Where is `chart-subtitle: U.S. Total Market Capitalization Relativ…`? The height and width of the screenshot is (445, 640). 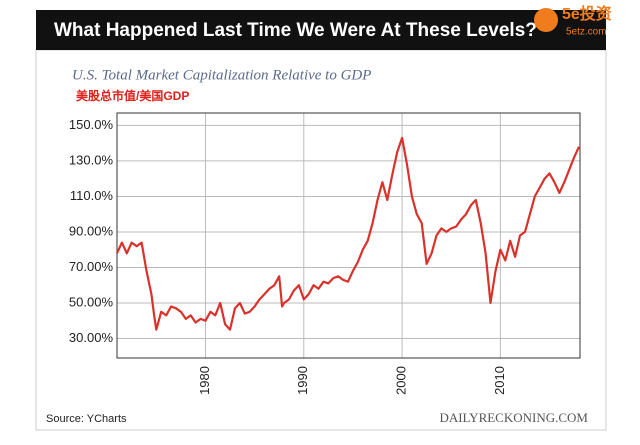 chart-subtitle: U.S. Total Market Capitalization Relativ… is located at coordinates (221, 75).